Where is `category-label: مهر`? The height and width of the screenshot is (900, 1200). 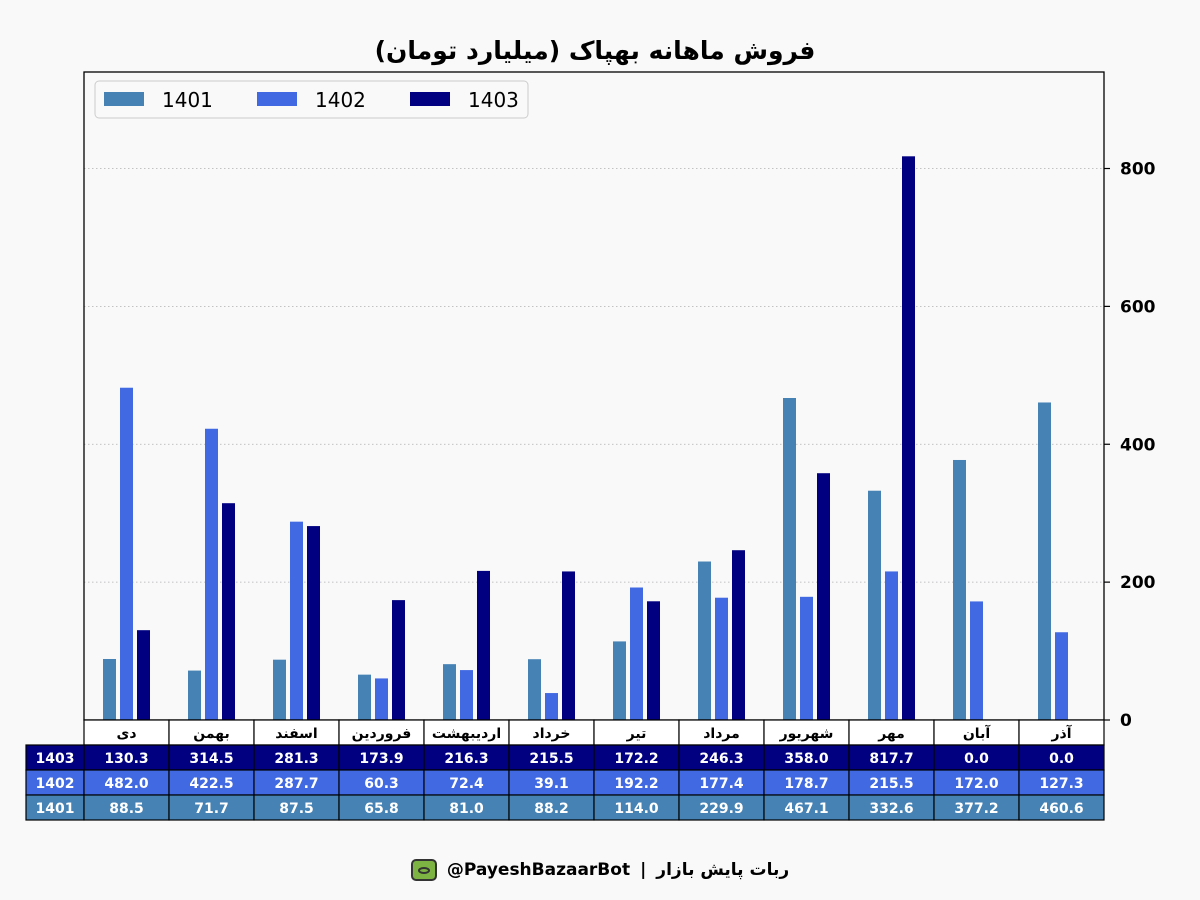 category-label: مهر is located at coordinates (891, 734).